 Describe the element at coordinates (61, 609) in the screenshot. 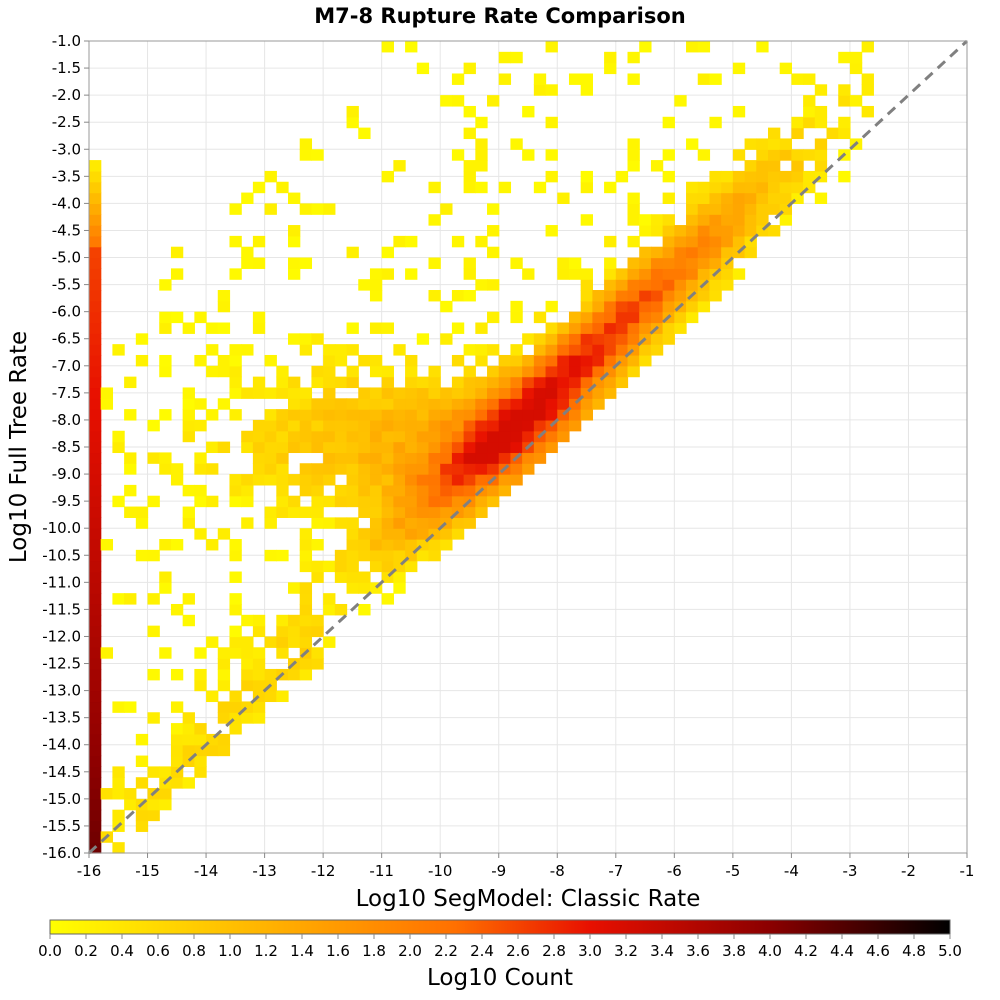

I see `y-tick-label: -11.5` at that location.